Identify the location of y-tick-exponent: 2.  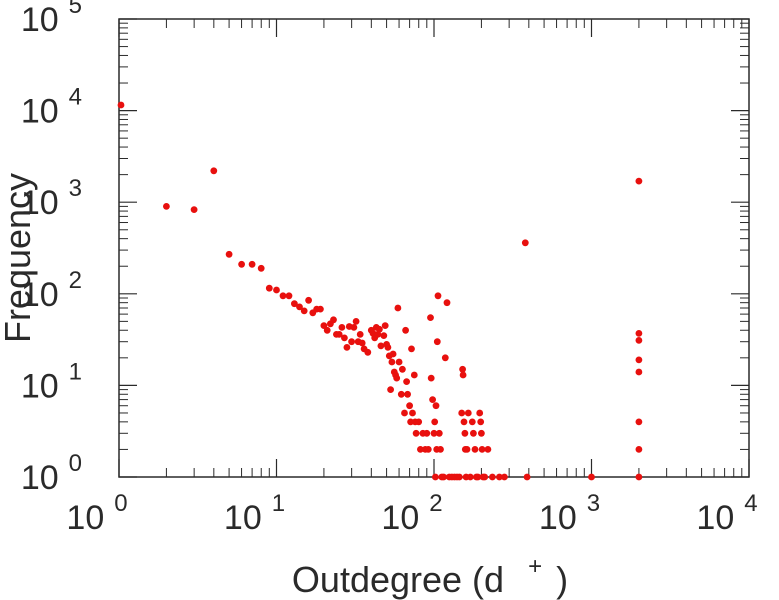
(75, 280).